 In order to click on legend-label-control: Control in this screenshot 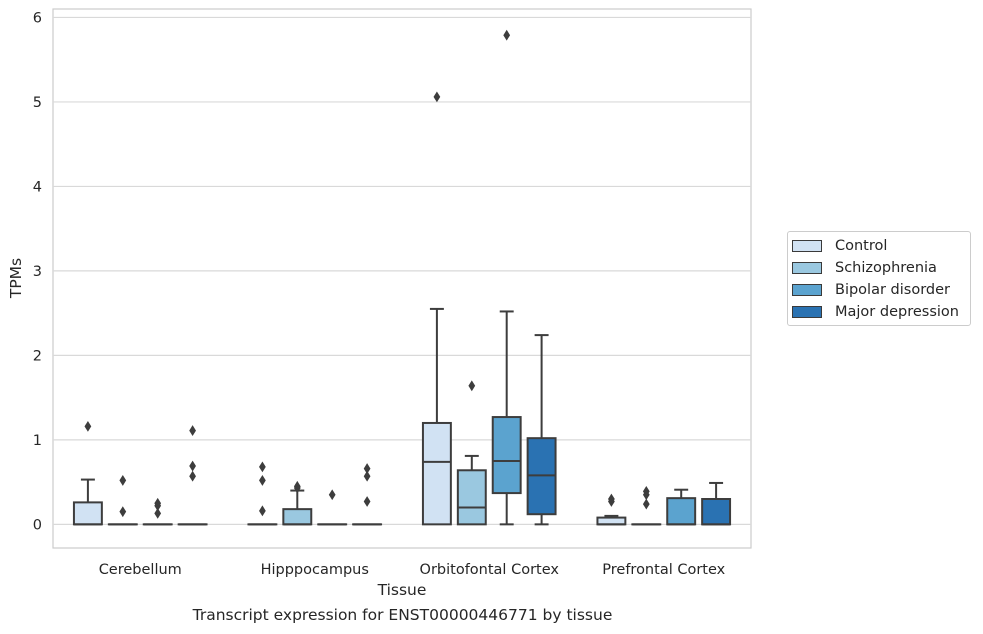, I will do `click(861, 246)`.